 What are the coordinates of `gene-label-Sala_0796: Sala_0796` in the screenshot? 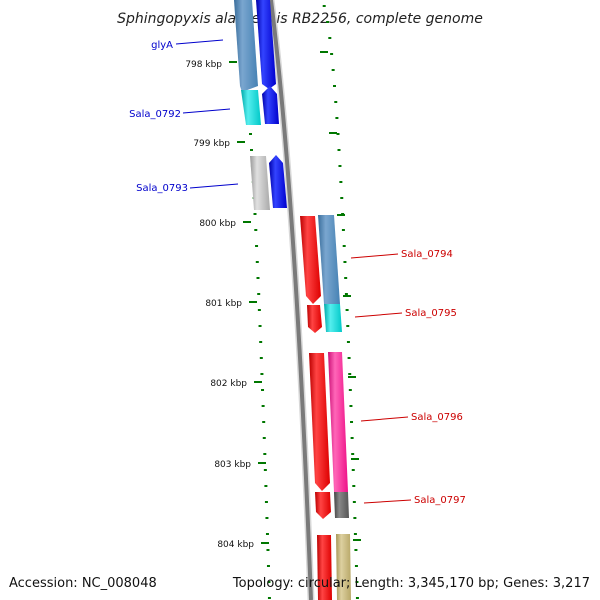 It's located at (437, 417).